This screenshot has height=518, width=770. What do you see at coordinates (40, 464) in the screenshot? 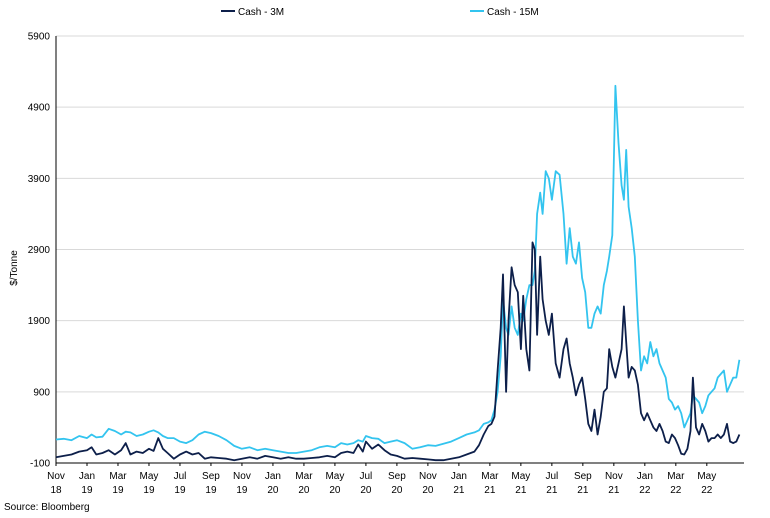
I see `y-tick-label: -100` at bounding box center [40, 464].